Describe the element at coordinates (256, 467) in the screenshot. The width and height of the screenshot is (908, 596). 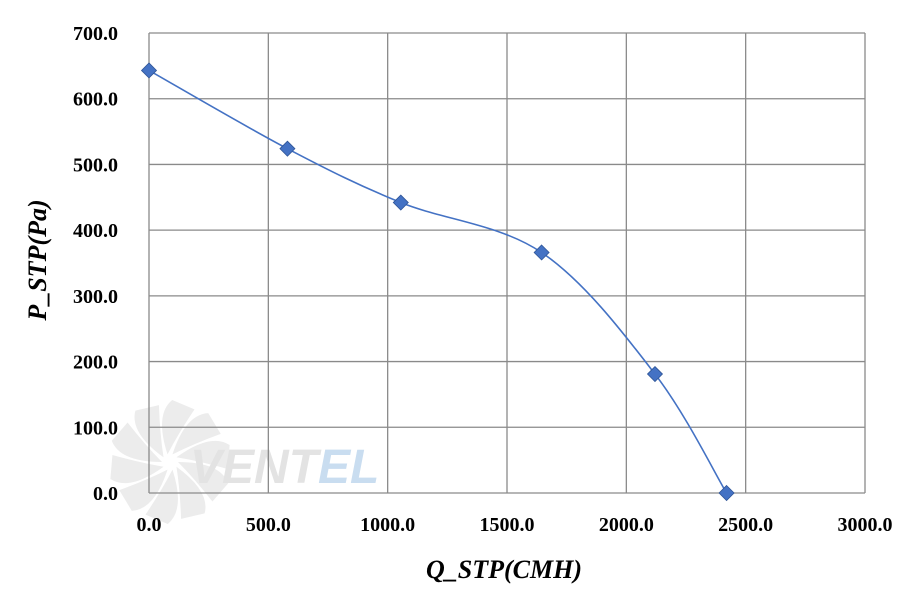
I see `watermark-text-main: VENT` at that location.